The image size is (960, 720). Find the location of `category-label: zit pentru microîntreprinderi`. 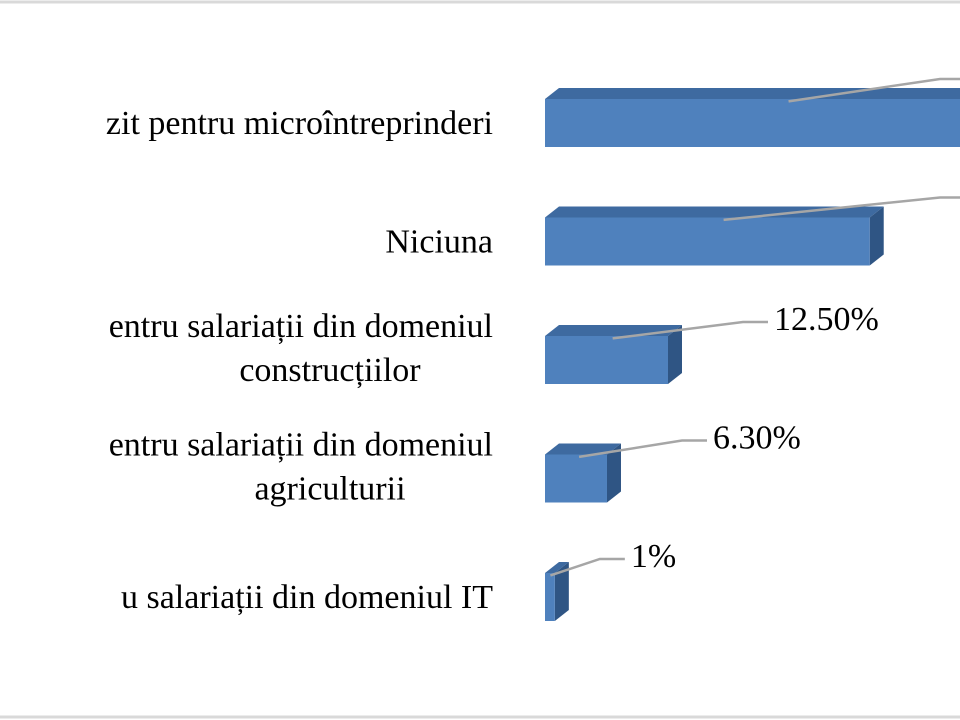

category-label: zit pentru microîntreprinderi is located at coordinates (299, 123).